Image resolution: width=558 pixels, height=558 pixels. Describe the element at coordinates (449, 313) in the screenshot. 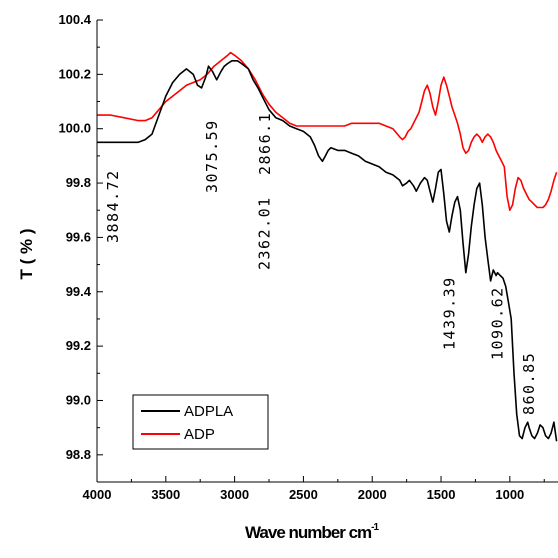

I see `peak-label: 1439.39` at that location.